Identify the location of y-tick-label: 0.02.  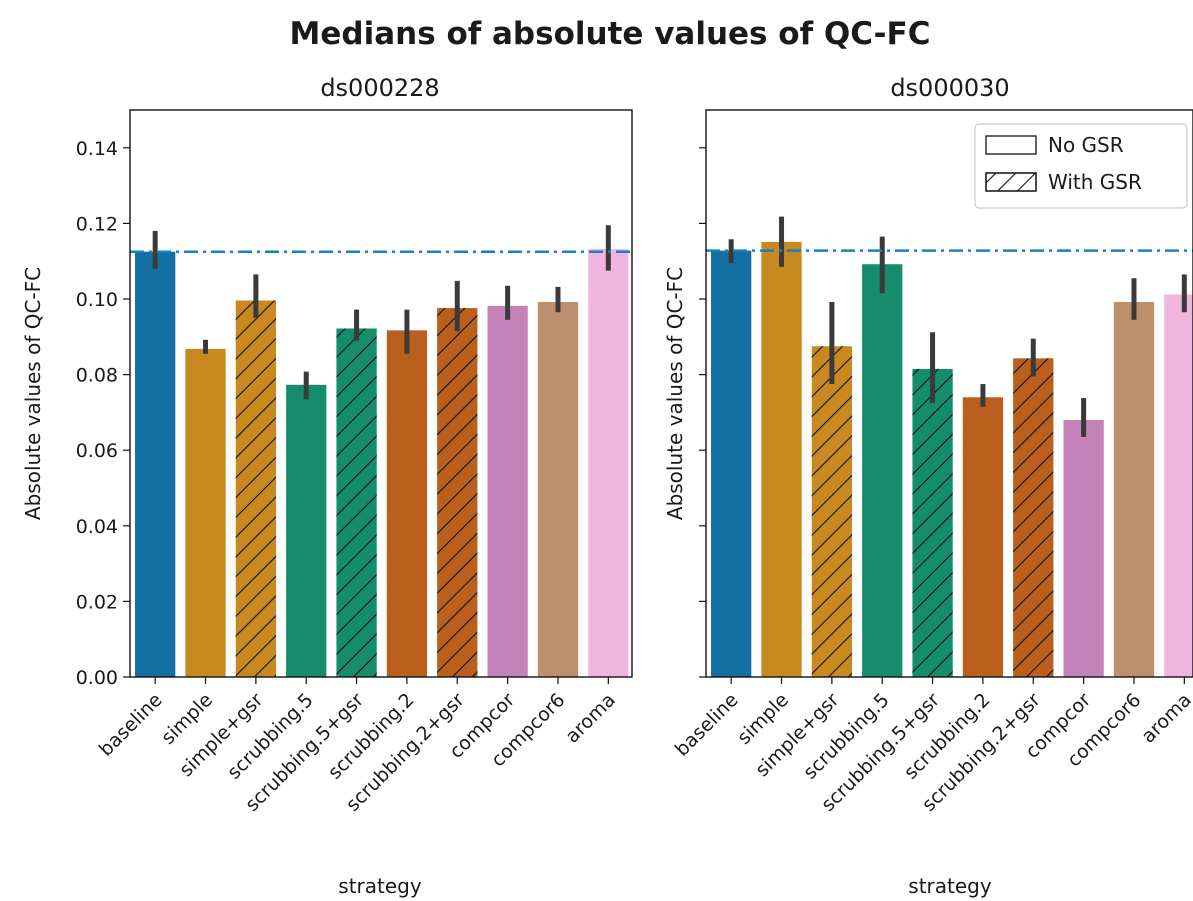
(97, 602).